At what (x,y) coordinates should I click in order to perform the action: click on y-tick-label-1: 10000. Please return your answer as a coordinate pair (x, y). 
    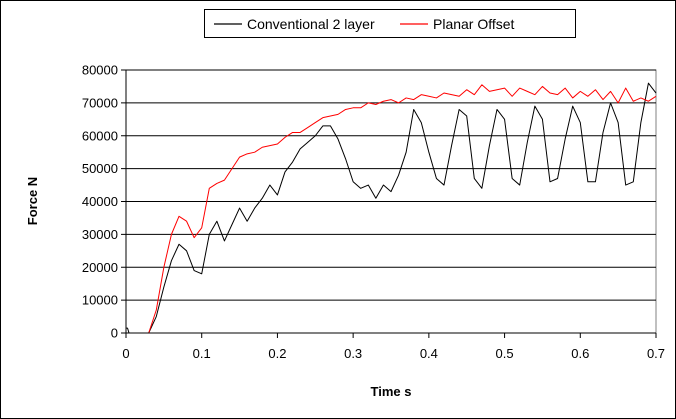
    Looking at the image, I should click on (100, 300).